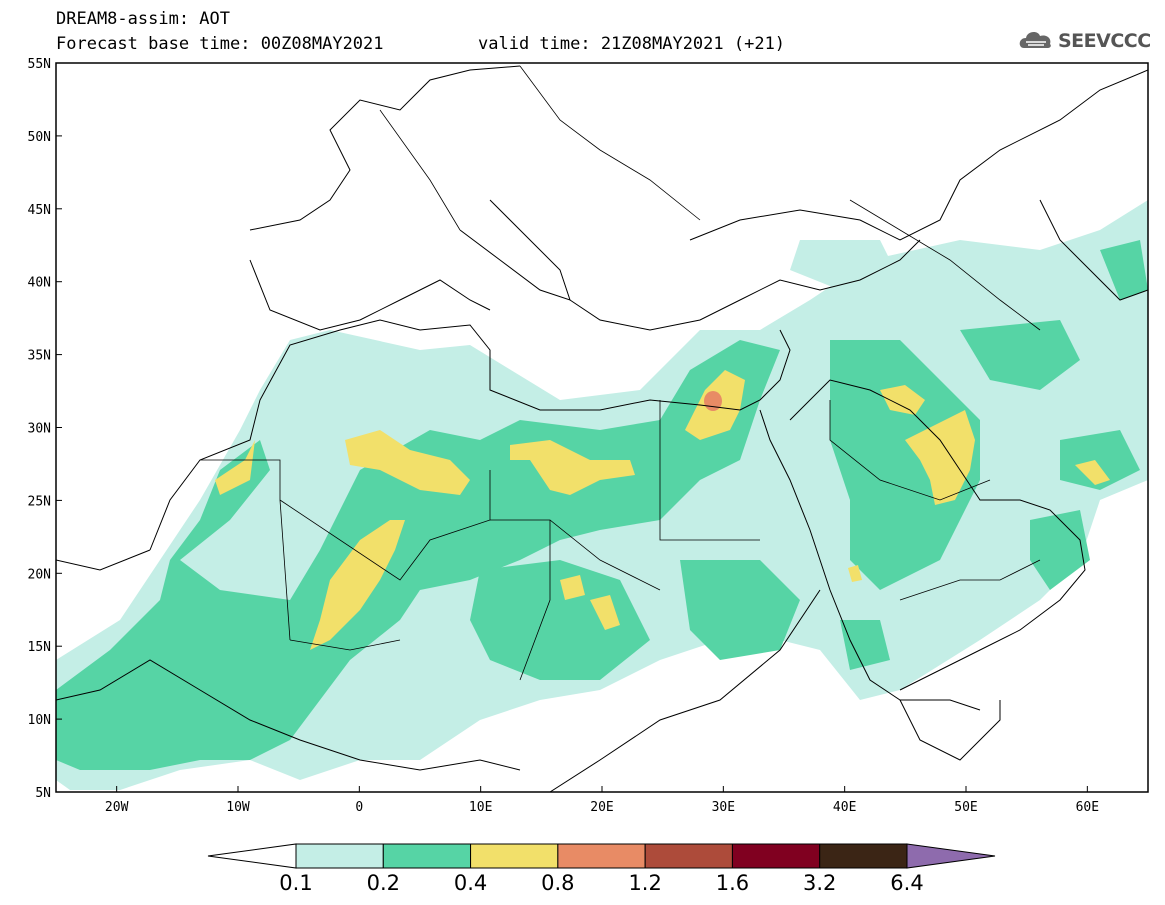 The image size is (1165, 905). What do you see at coordinates (906, 883) in the screenshot?
I see `colorbar-label: 6.4` at bounding box center [906, 883].